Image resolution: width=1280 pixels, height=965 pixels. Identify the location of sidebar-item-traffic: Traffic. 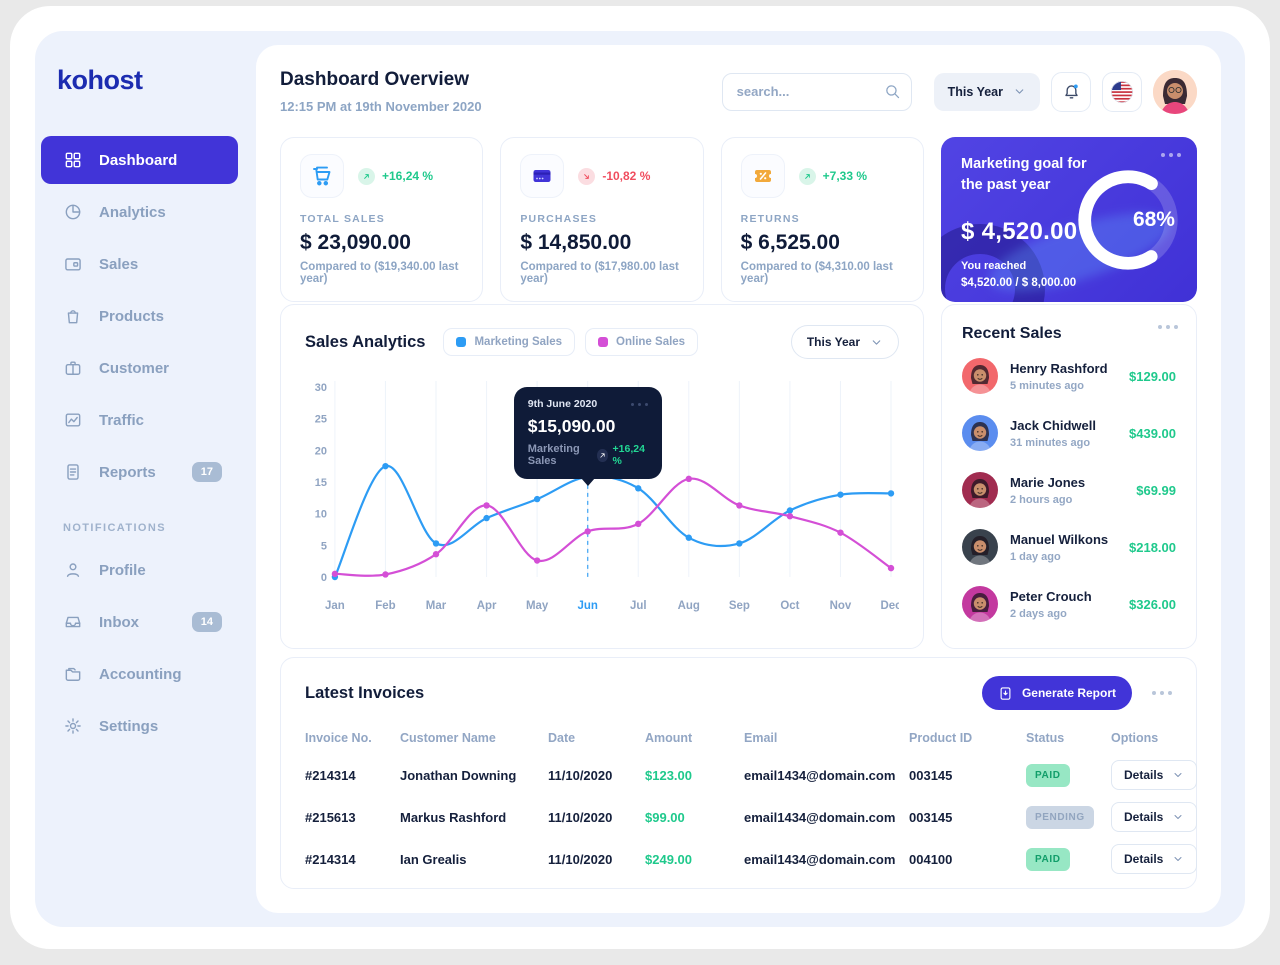
(139, 420).